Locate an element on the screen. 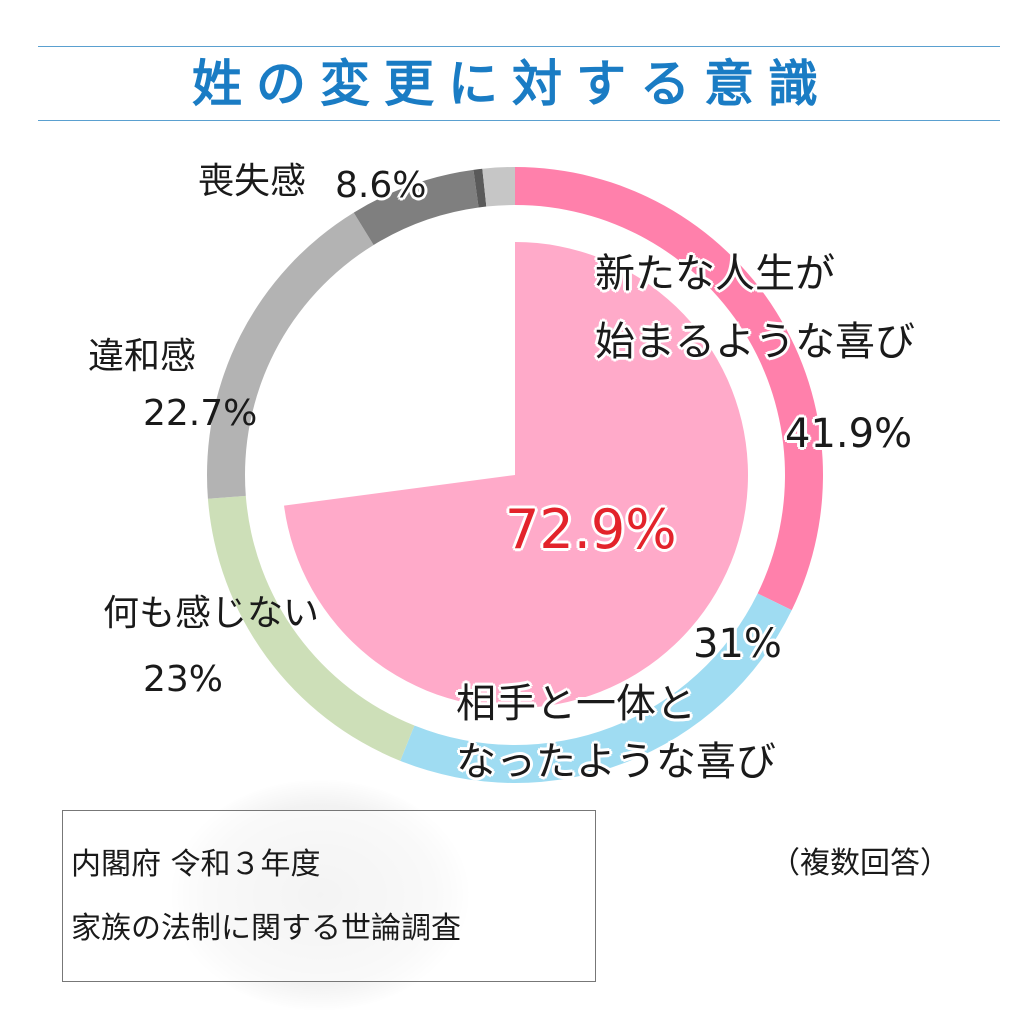 This screenshot has width=1024, height=1024. label-joy-union-value: 31% is located at coordinates (737, 644).